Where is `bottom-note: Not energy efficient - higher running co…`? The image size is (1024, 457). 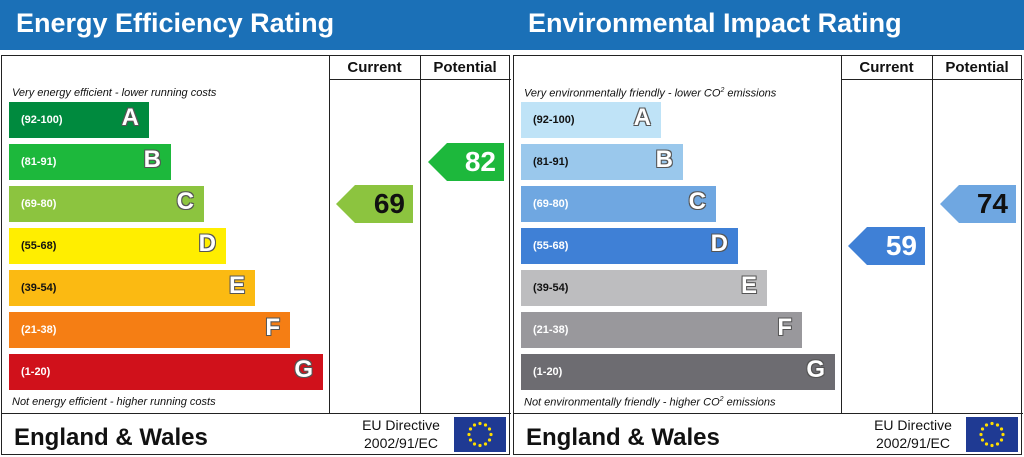
bottom-note: Not energy efficient - higher running co… is located at coordinates (114, 402).